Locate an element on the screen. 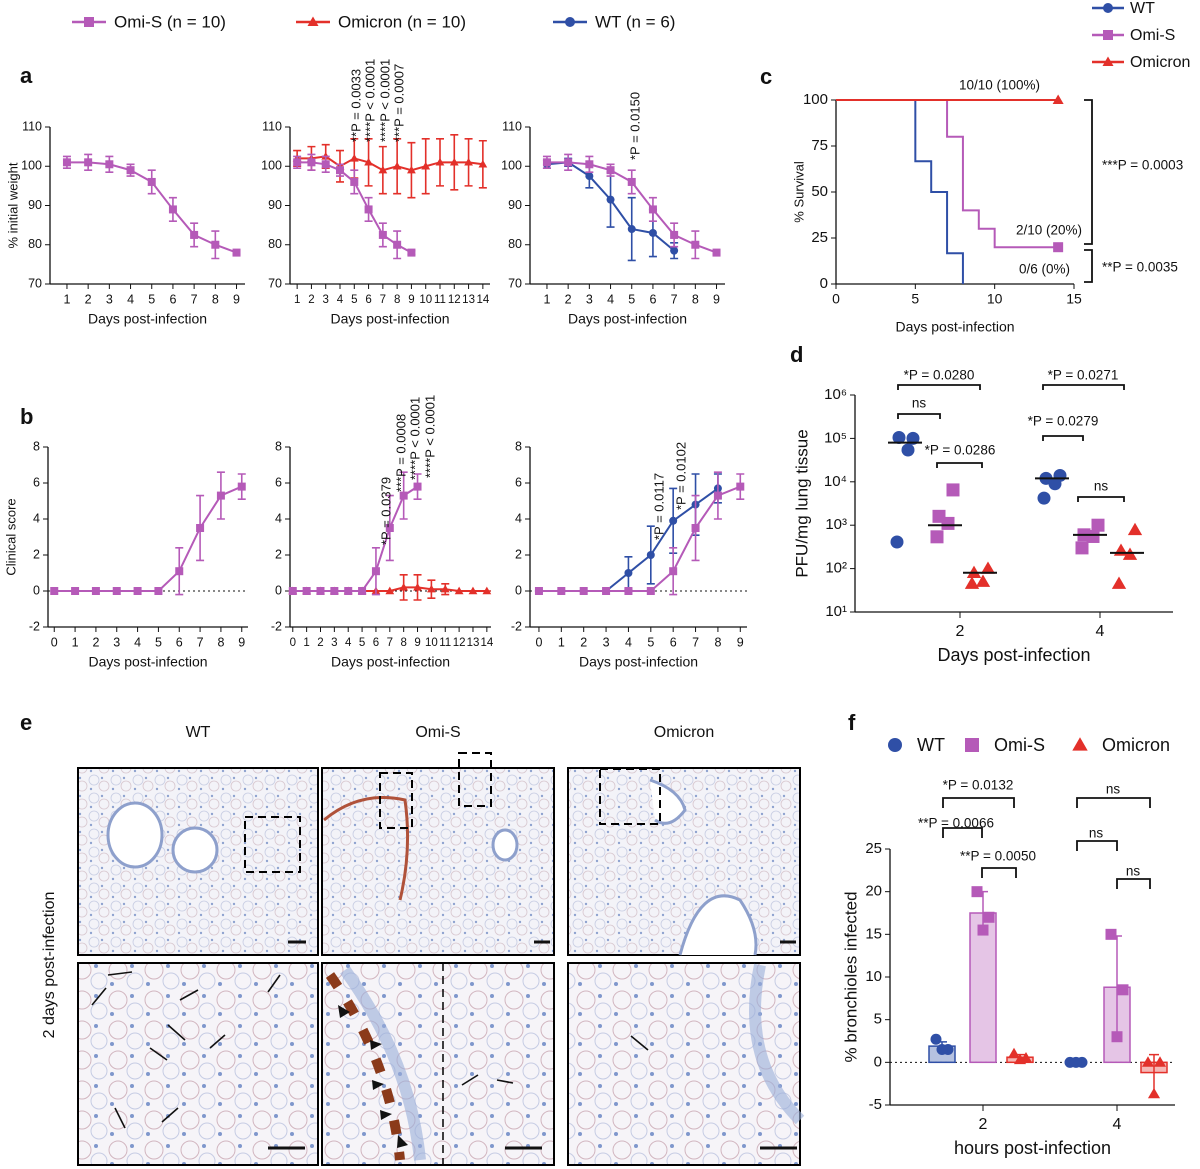 This screenshot has width=1200, height=1169. row-label: 2 days post-infection is located at coordinates (49, 965).